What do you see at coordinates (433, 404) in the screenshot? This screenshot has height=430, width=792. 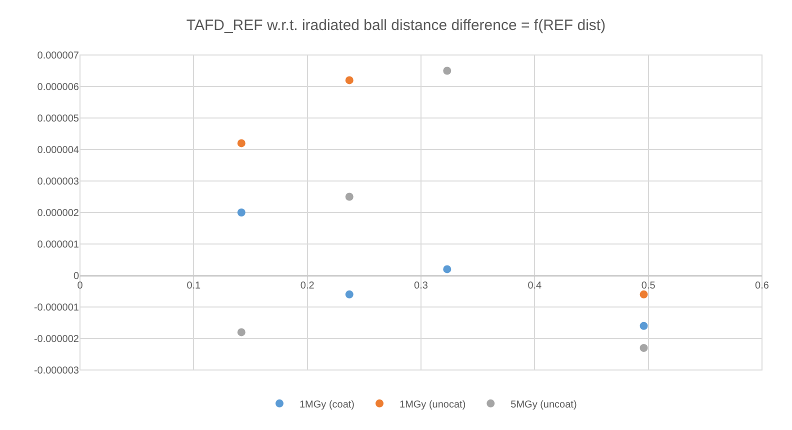 I see `legend-label: 1MGy (unocat)` at bounding box center [433, 404].